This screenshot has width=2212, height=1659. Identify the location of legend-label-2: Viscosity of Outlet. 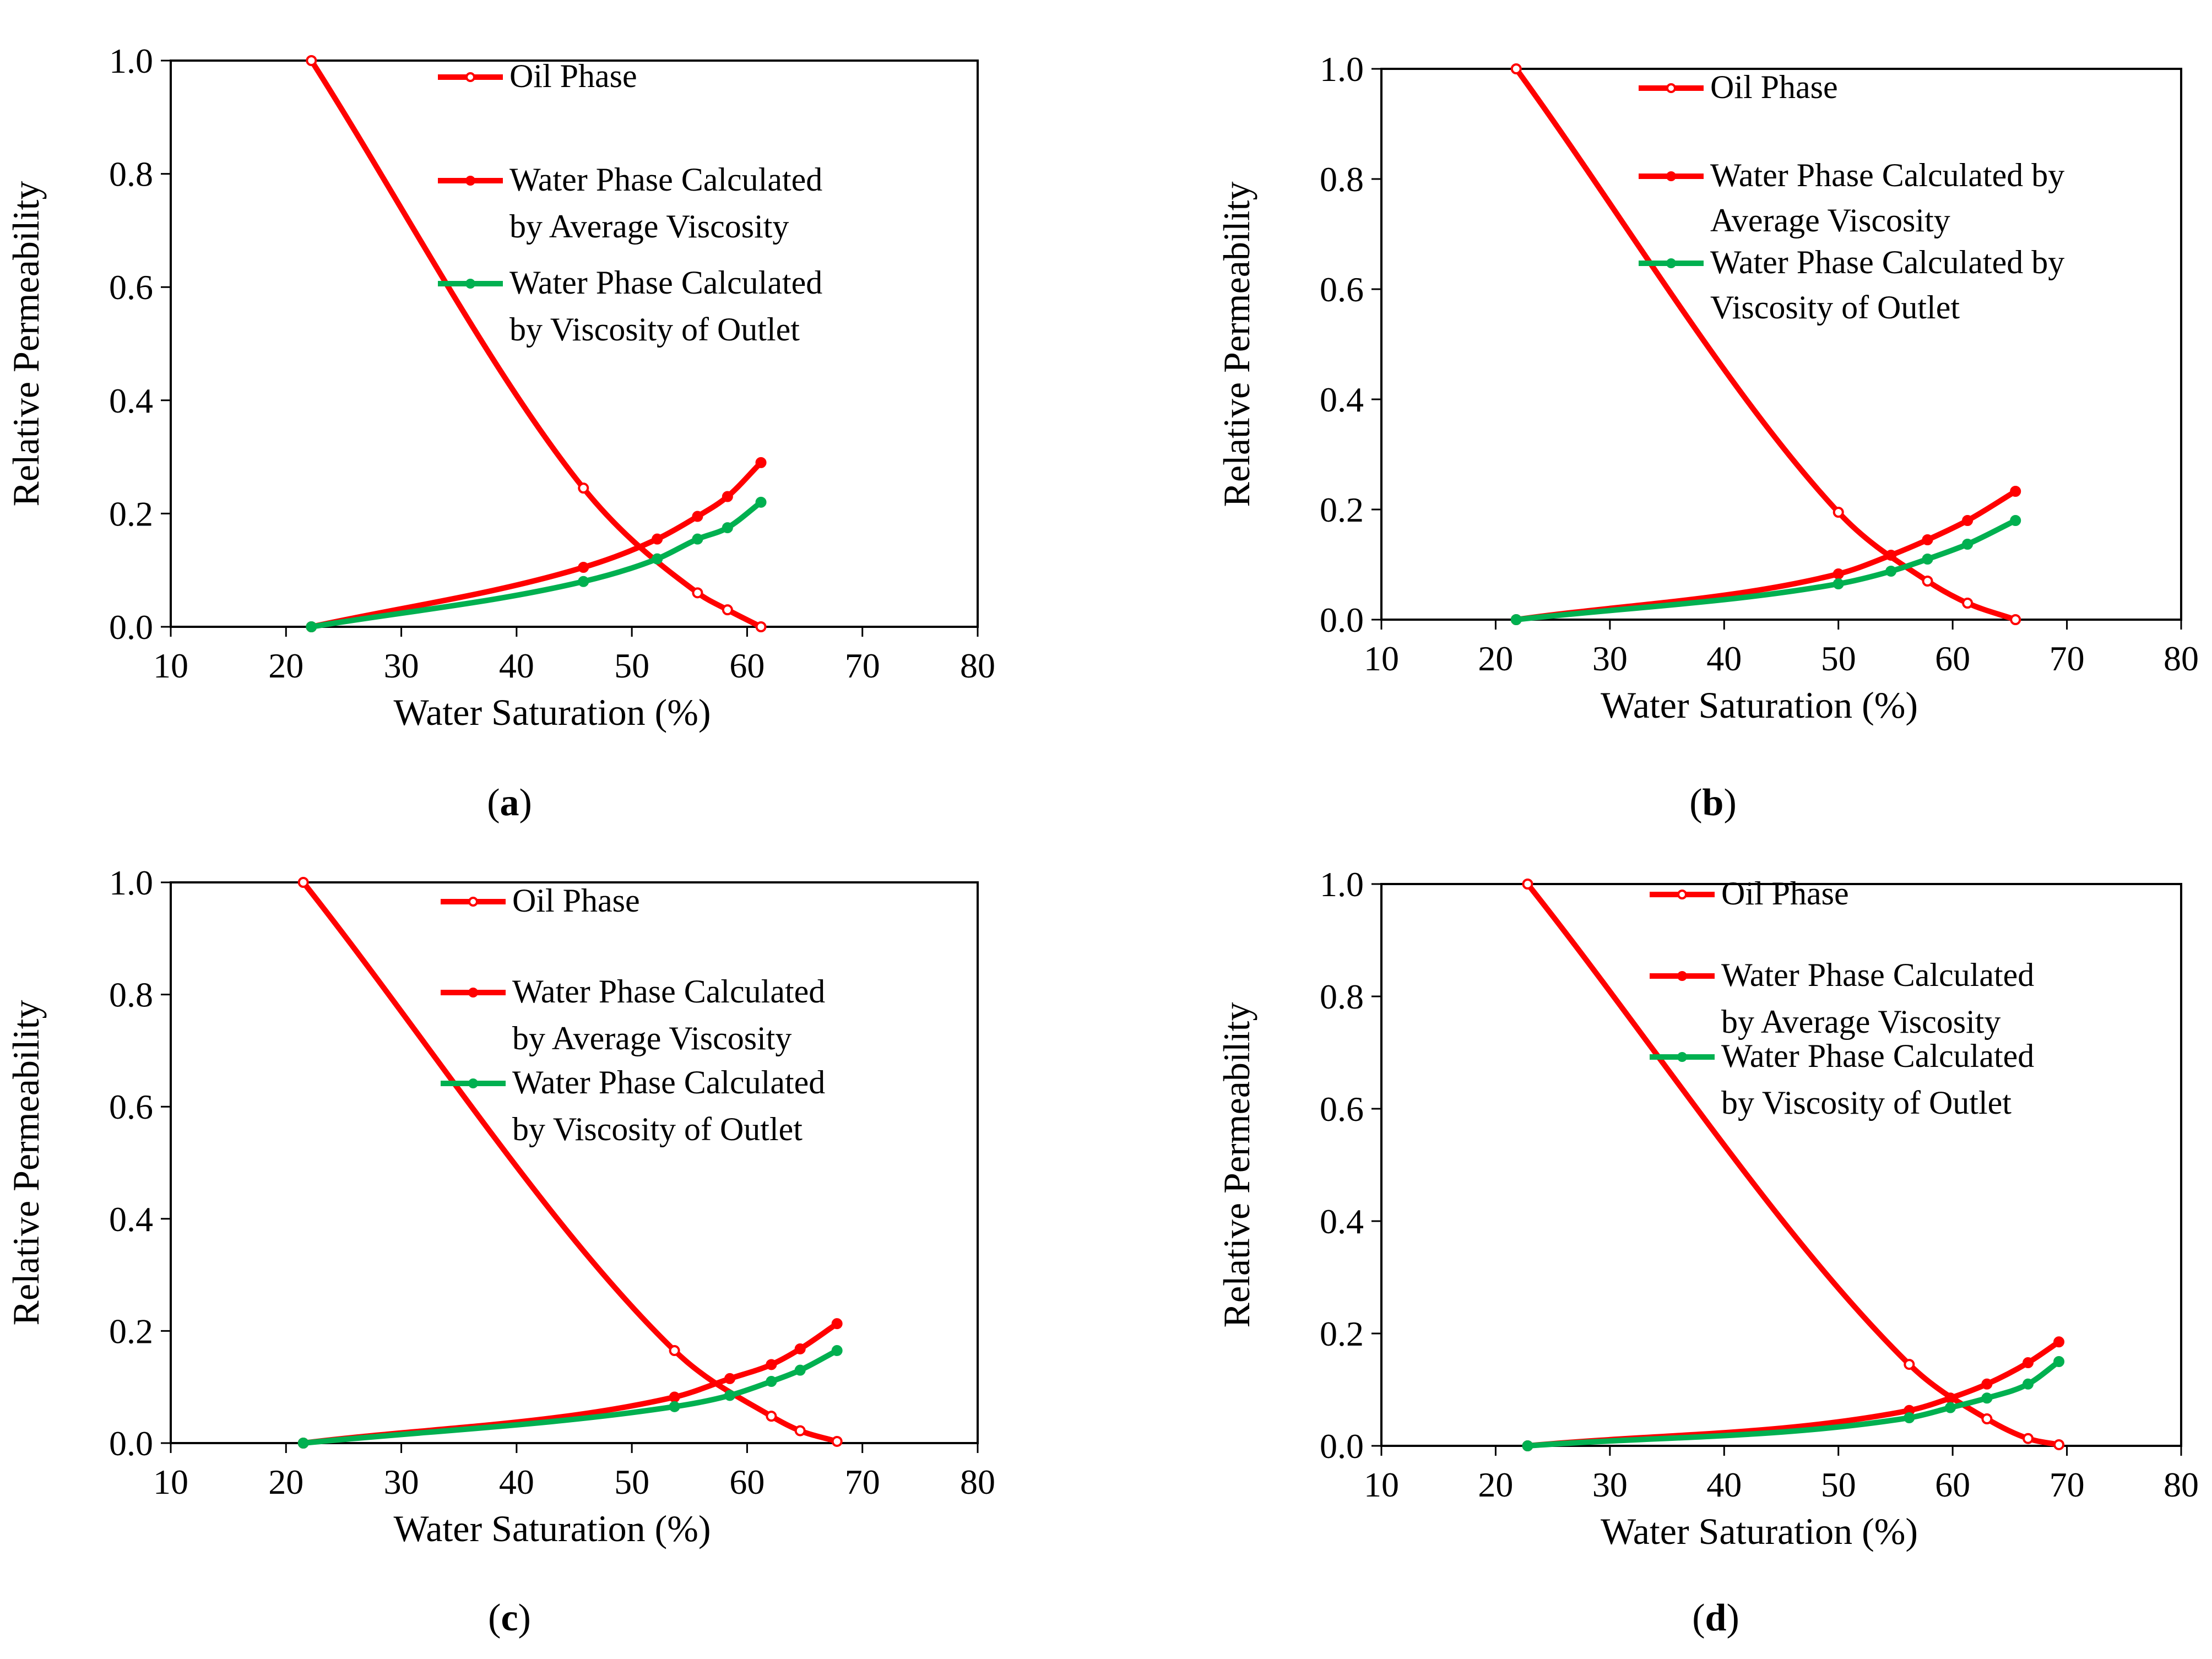
(1835, 307).